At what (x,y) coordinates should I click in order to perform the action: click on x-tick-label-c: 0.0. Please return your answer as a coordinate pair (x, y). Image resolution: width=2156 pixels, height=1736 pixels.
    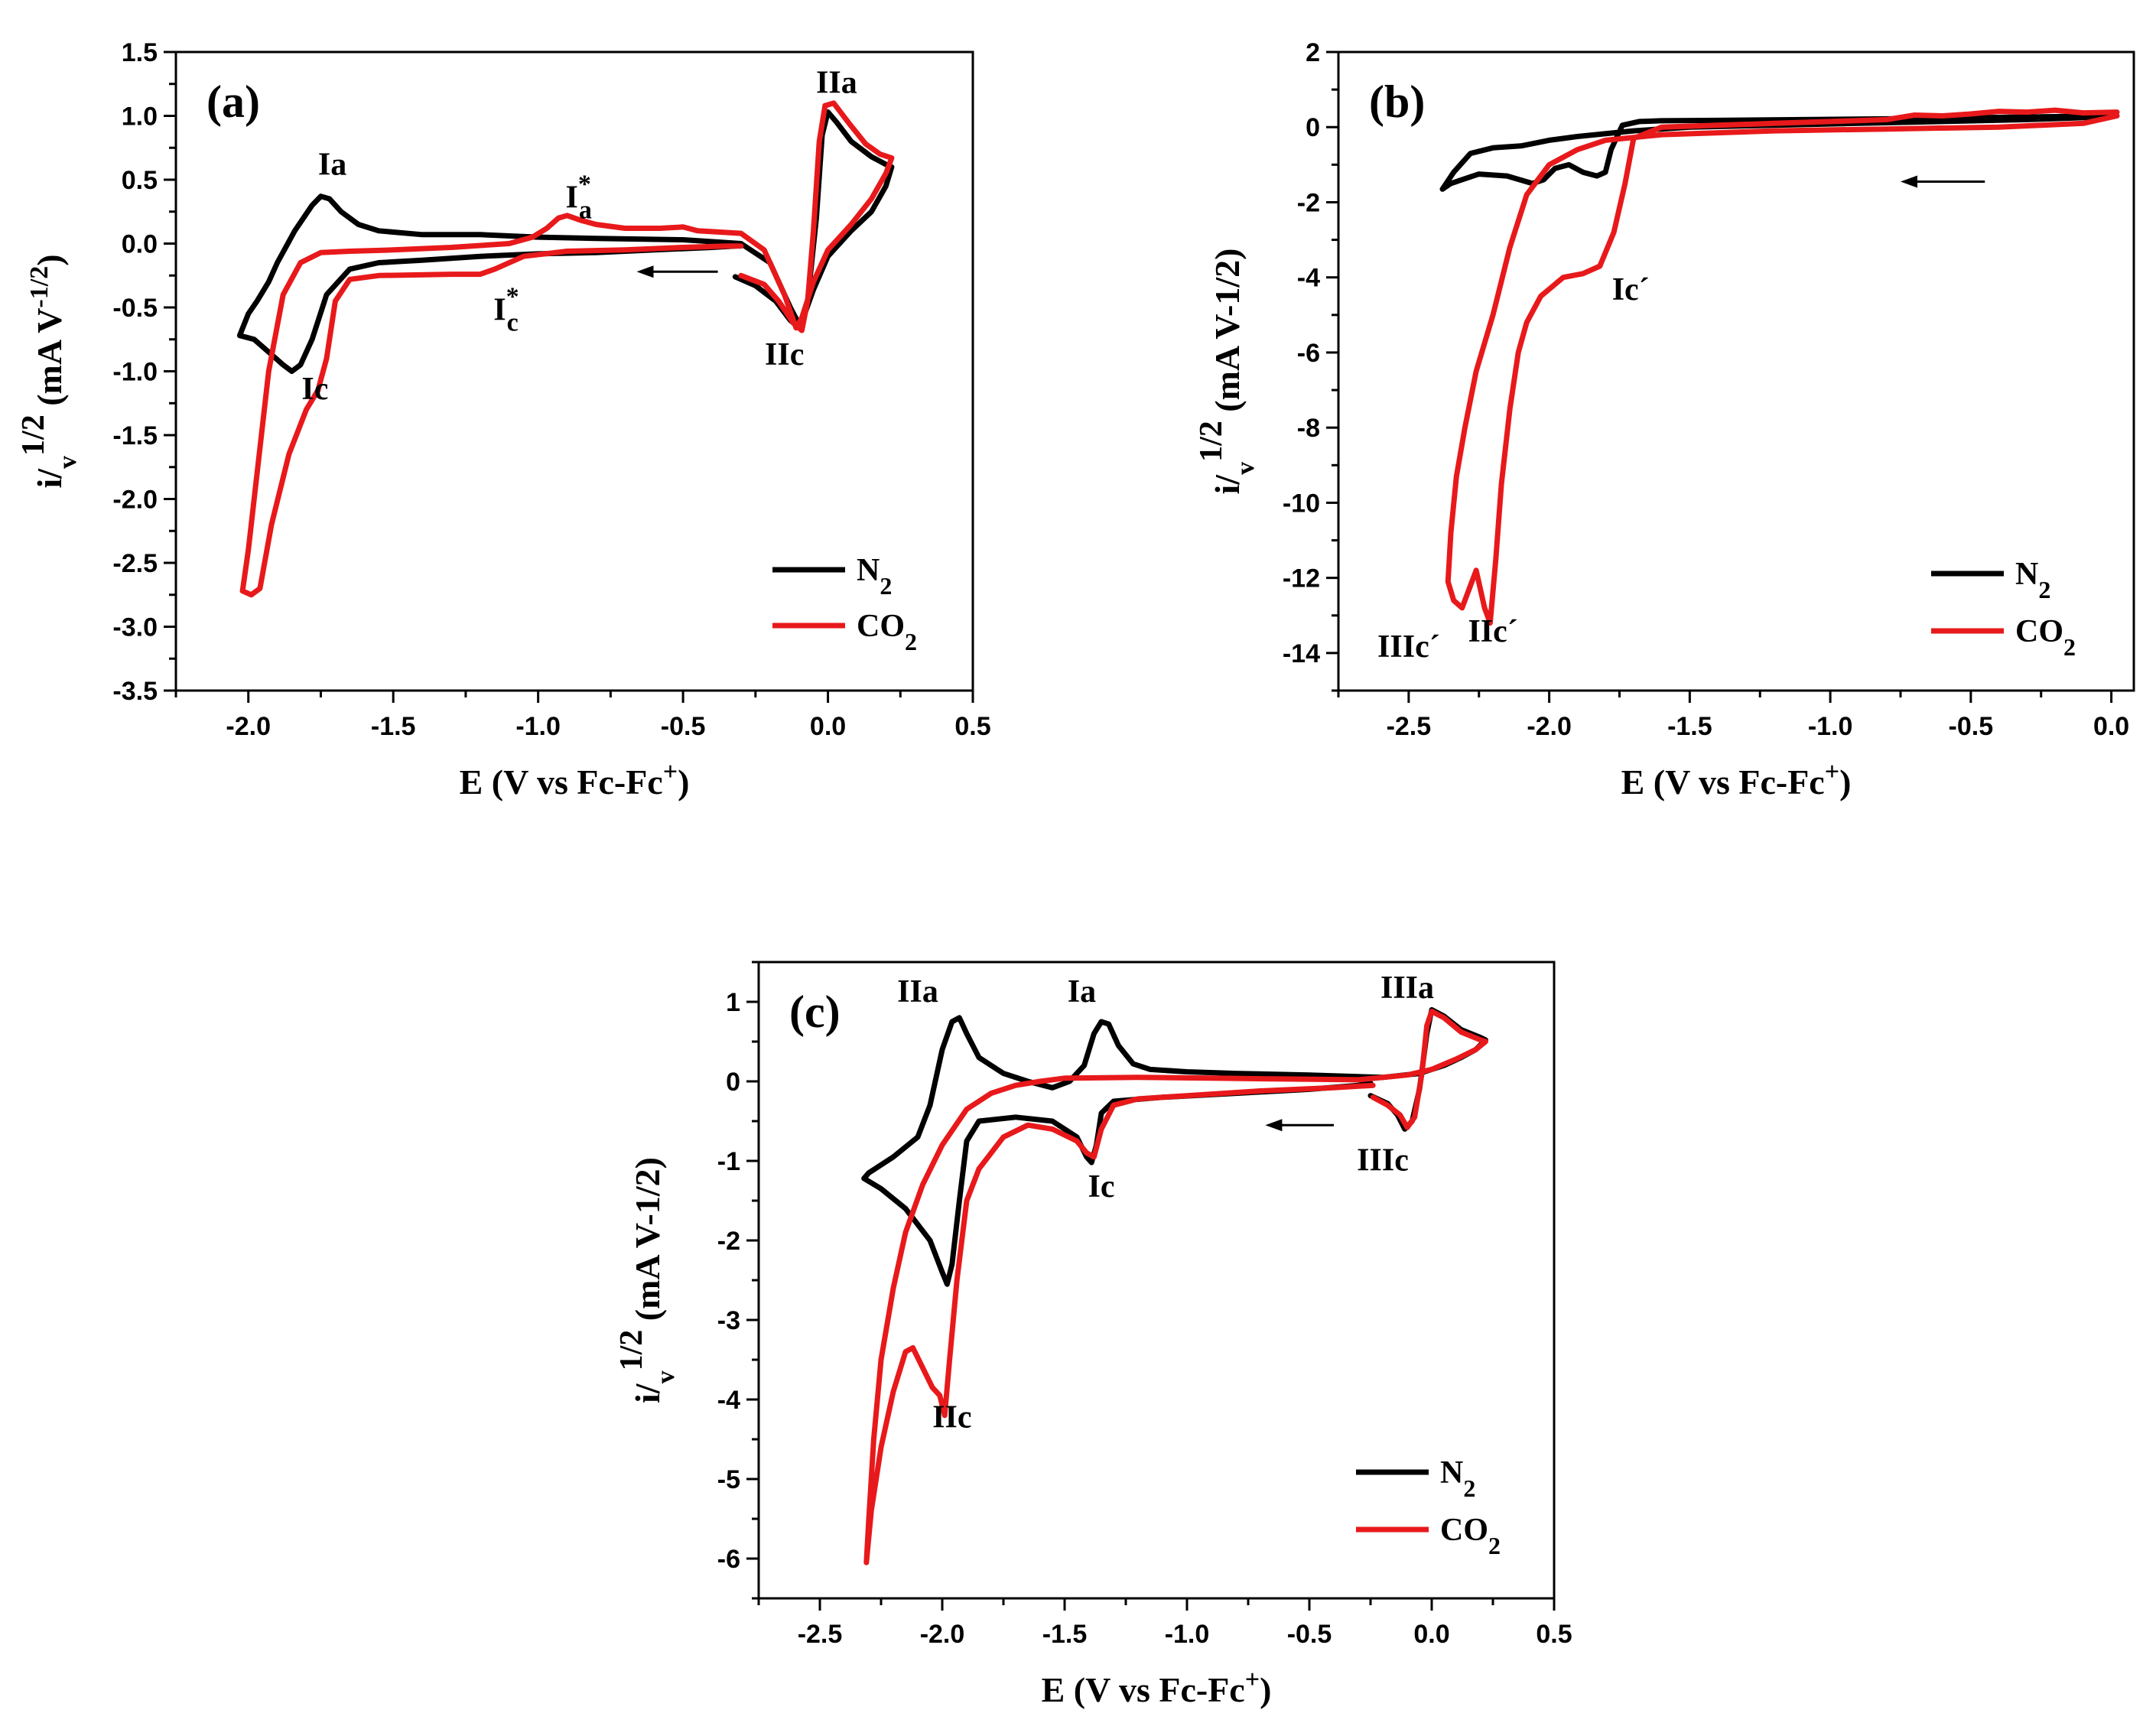
    Looking at the image, I should click on (1431, 1634).